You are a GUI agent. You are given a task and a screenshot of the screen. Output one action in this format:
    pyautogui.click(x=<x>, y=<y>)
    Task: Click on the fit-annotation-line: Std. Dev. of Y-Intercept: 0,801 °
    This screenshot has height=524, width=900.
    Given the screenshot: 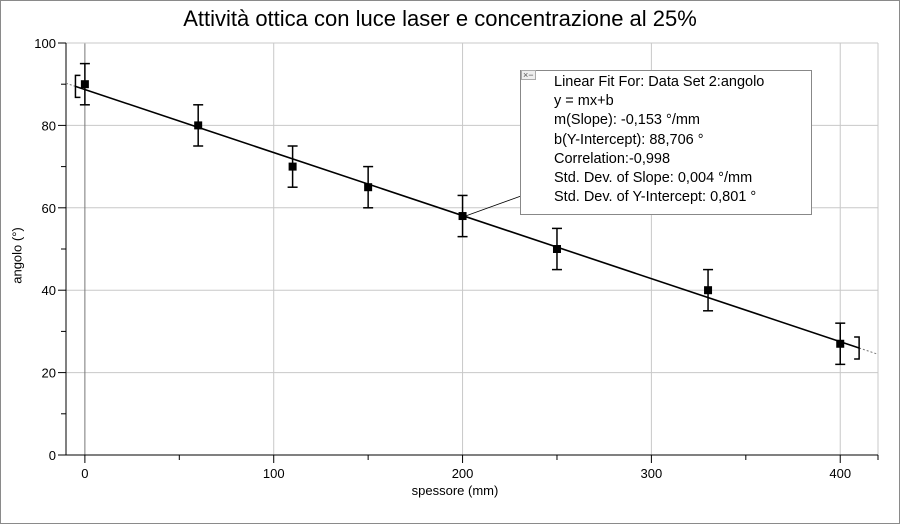 What is the action you would take?
    pyautogui.click(x=655, y=197)
    